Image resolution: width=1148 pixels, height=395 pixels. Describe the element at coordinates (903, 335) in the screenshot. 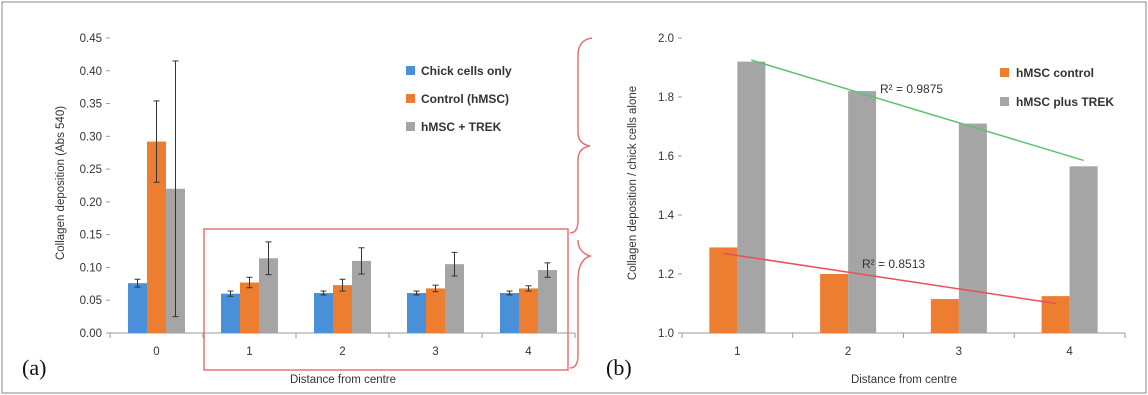

I see `panel-b-x-tick-marks` at that location.